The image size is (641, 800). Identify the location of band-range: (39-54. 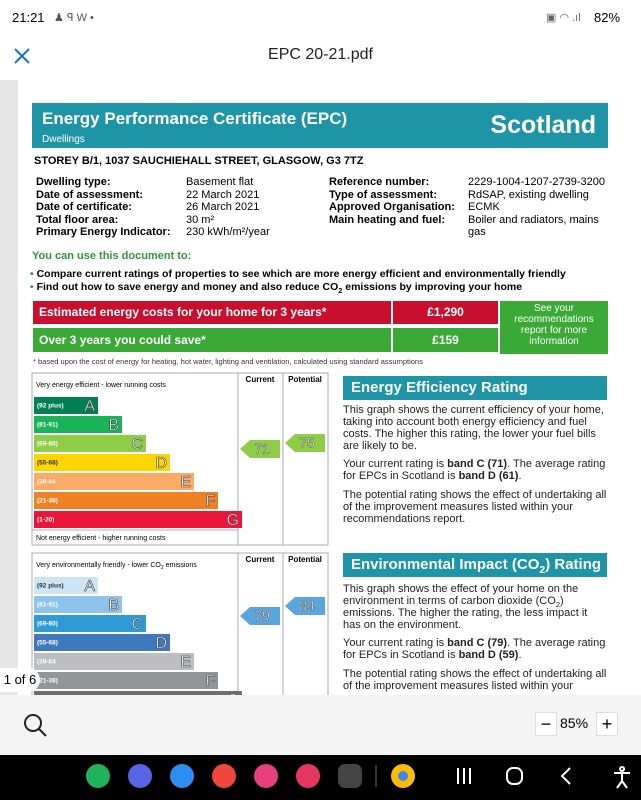
(46, 662).